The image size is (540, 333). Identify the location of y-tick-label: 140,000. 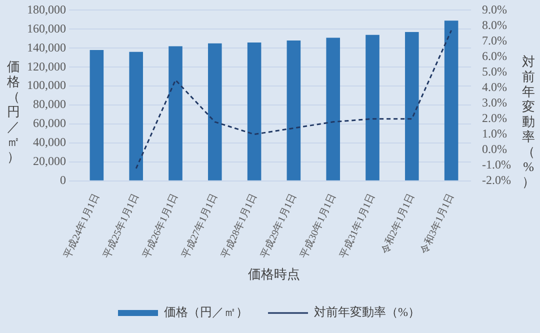
(46, 47).